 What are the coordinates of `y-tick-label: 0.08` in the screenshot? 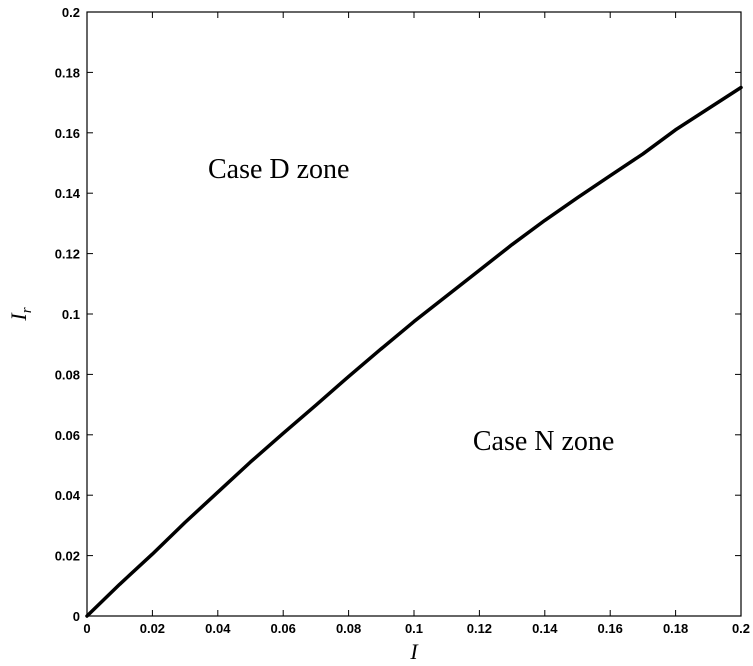 It's located at (67, 374).